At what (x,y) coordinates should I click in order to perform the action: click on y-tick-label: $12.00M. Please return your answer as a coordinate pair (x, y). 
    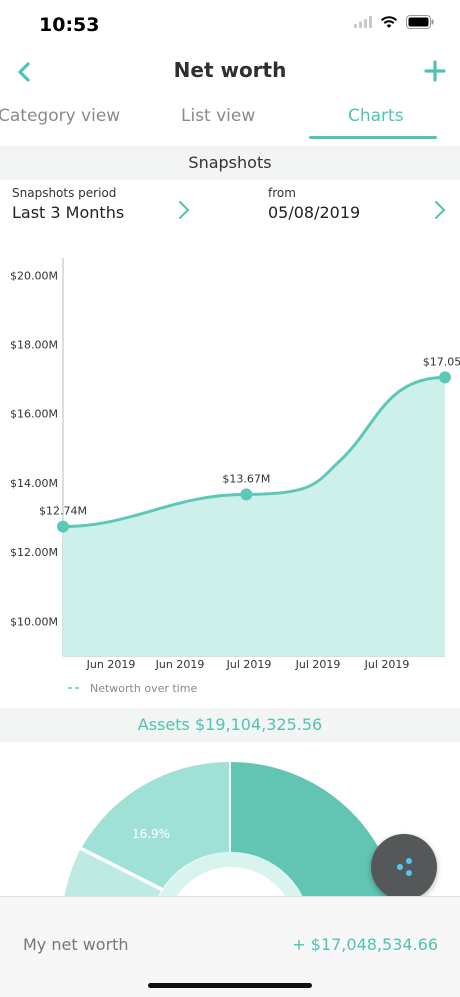
    Looking at the image, I should click on (34, 552).